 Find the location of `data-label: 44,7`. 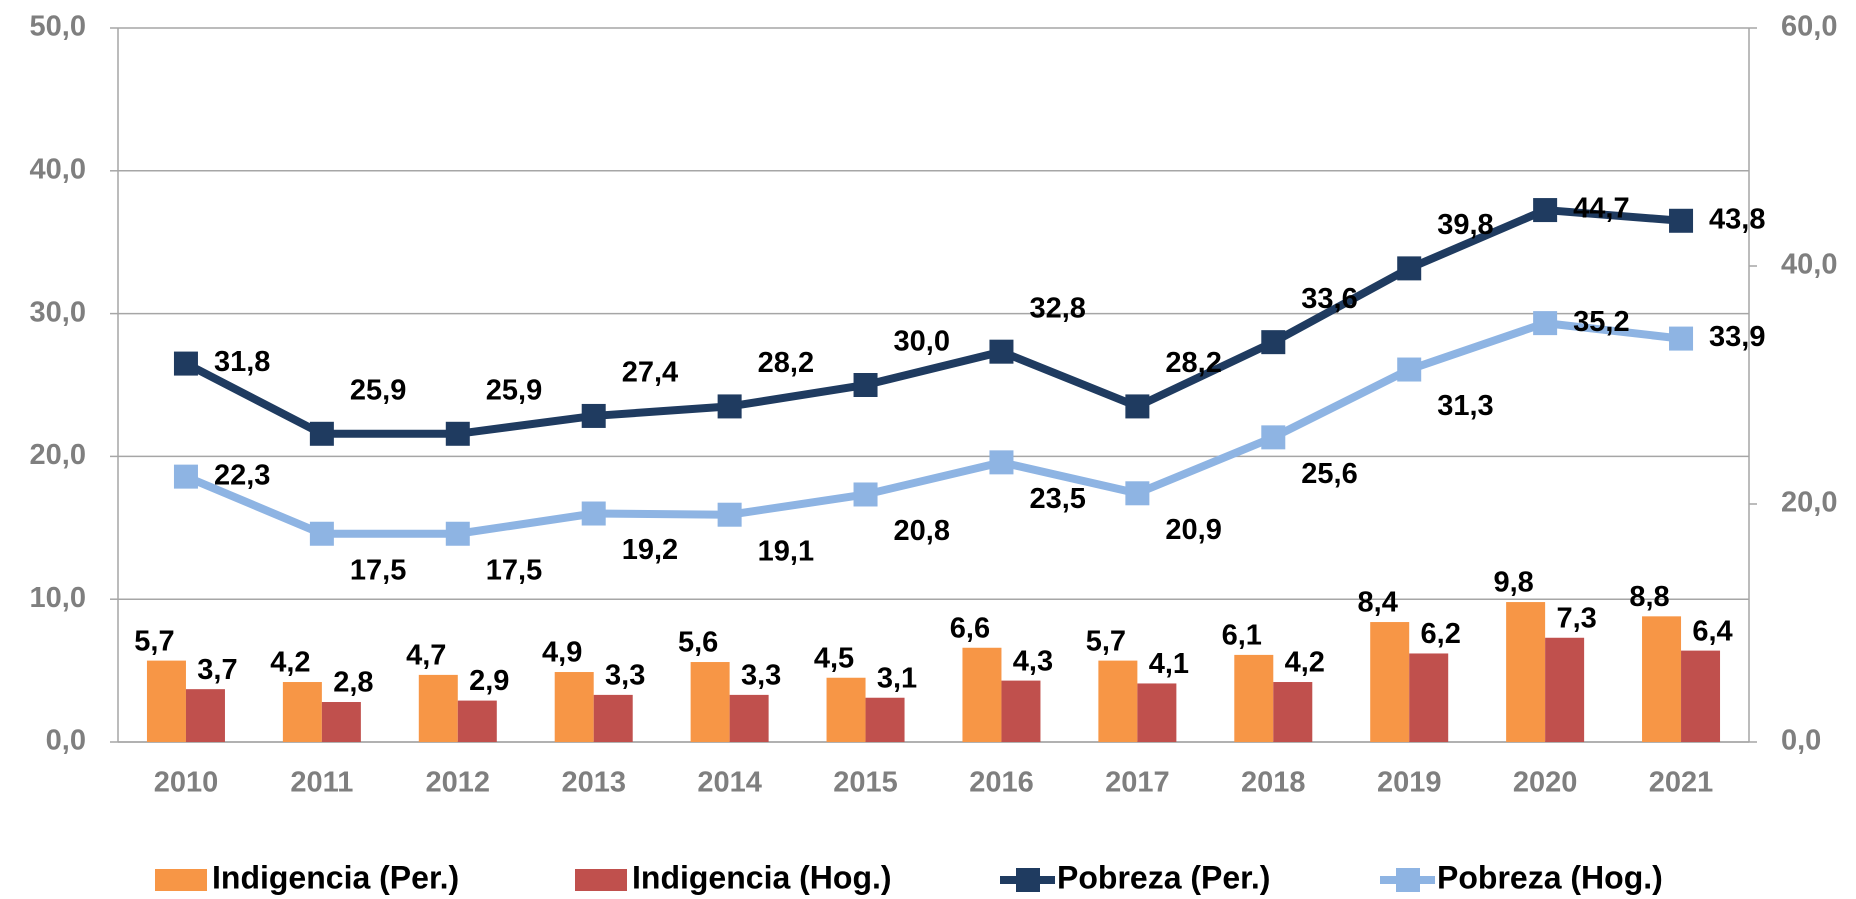

data-label: 44,7 is located at coordinates (1601, 209).